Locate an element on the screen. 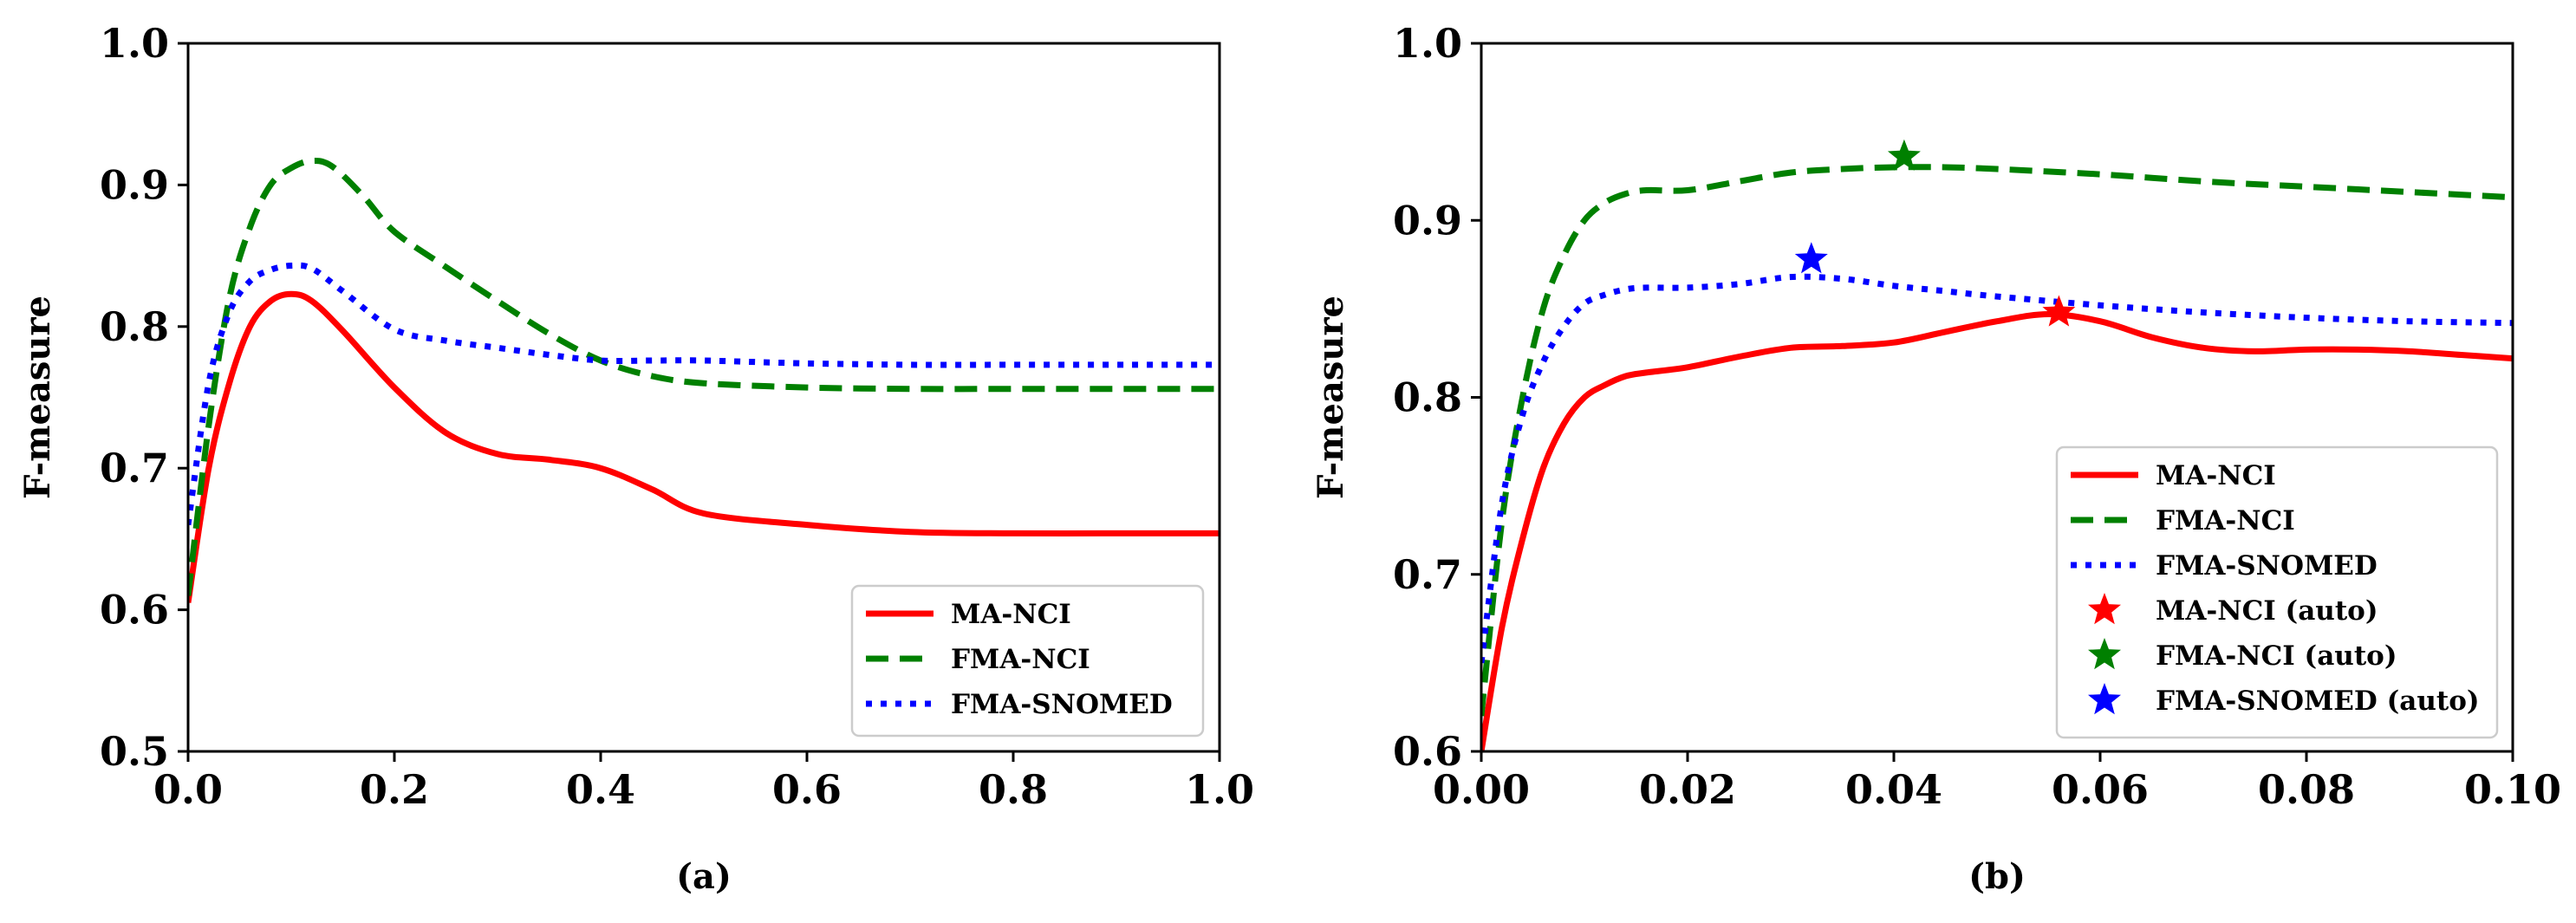 The width and height of the screenshot is (2576, 923). legend-label-5: FMA-SNOMED (auto) is located at coordinates (2318, 701).